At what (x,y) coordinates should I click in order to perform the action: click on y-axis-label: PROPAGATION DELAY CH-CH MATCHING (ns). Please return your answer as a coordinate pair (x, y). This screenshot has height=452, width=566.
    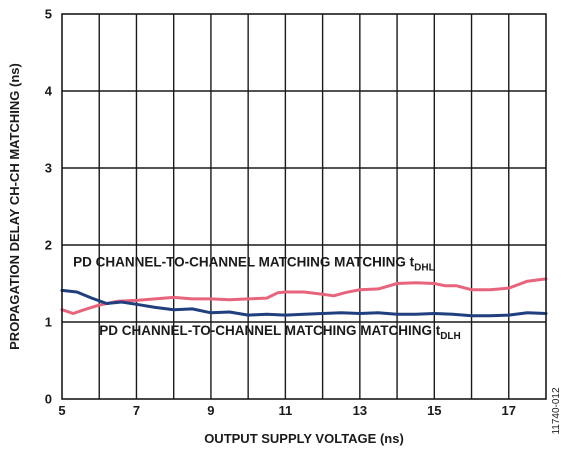
    Looking at the image, I should click on (14, 206).